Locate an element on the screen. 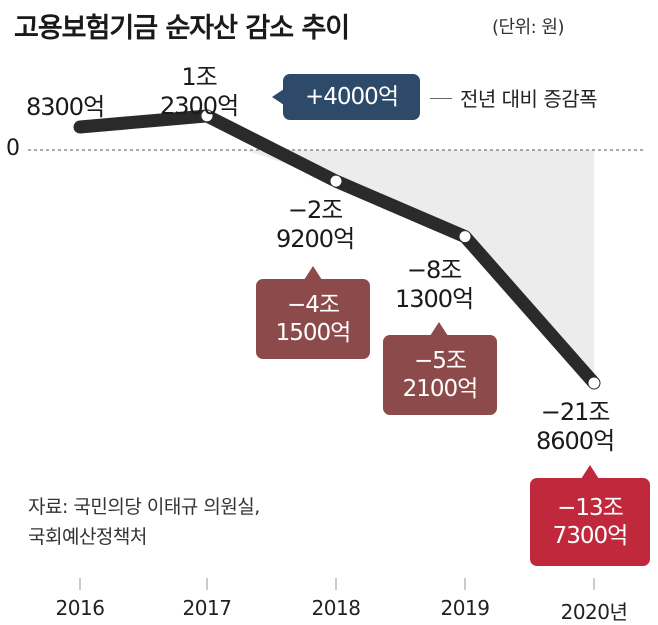  data-point-2019 is located at coordinates (465, 237).